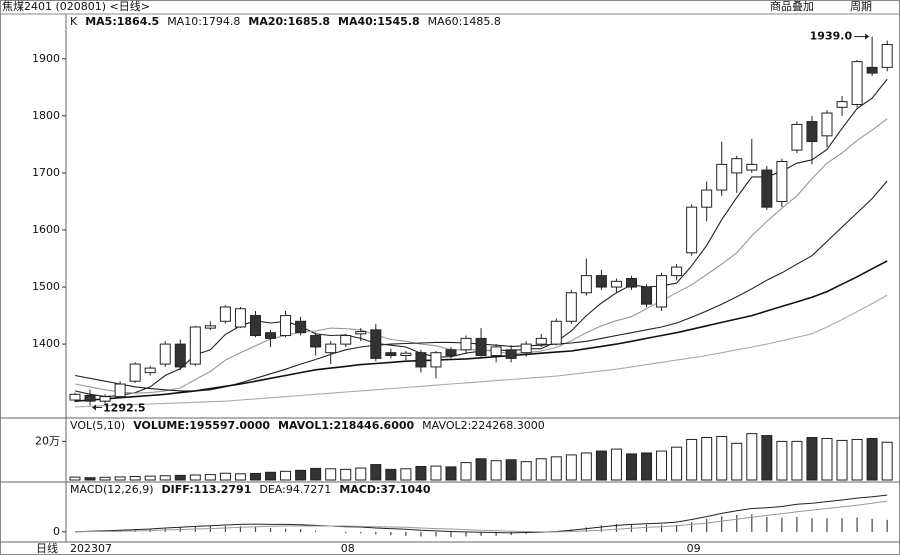 The width and height of the screenshot is (900, 555). What do you see at coordinates (207, 489) in the screenshot?
I see `indicator-value: DIFF:113.2791` at bounding box center [207, 489].